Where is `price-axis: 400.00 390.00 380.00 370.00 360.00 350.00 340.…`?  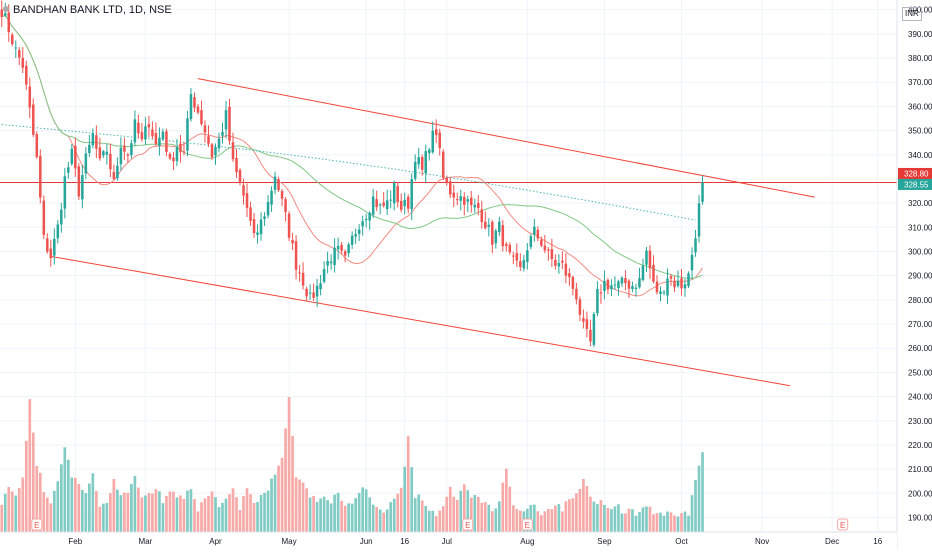 price-axis: 400.00 390.00 380.00 370.00 360.00 350.00 340.… is located at coordinates (914, 275).